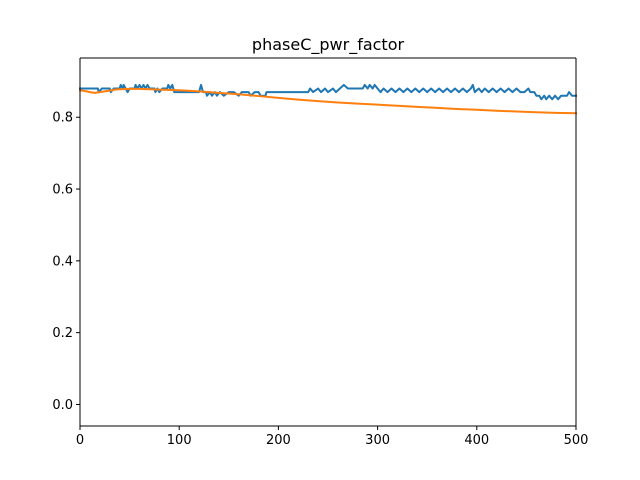 This screenshot has height=480, width=640. What do you see at coordinates (179, 440) in the screenshot?
I see `x-tick-label: 100` at bounding box center [179, 440].